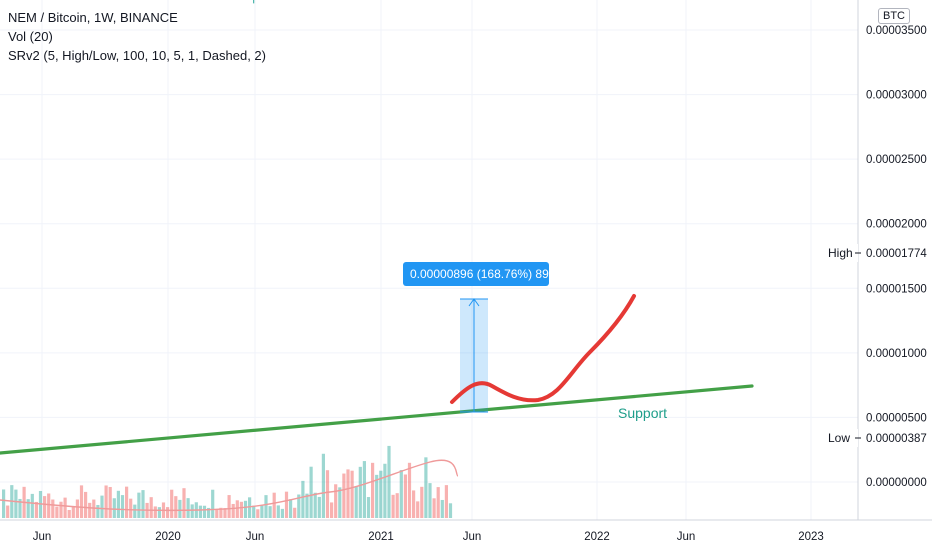  Describe the element at coordinates (896, 289) in the screenshot. I see `price-tick-label: 0.00001500` at that location.